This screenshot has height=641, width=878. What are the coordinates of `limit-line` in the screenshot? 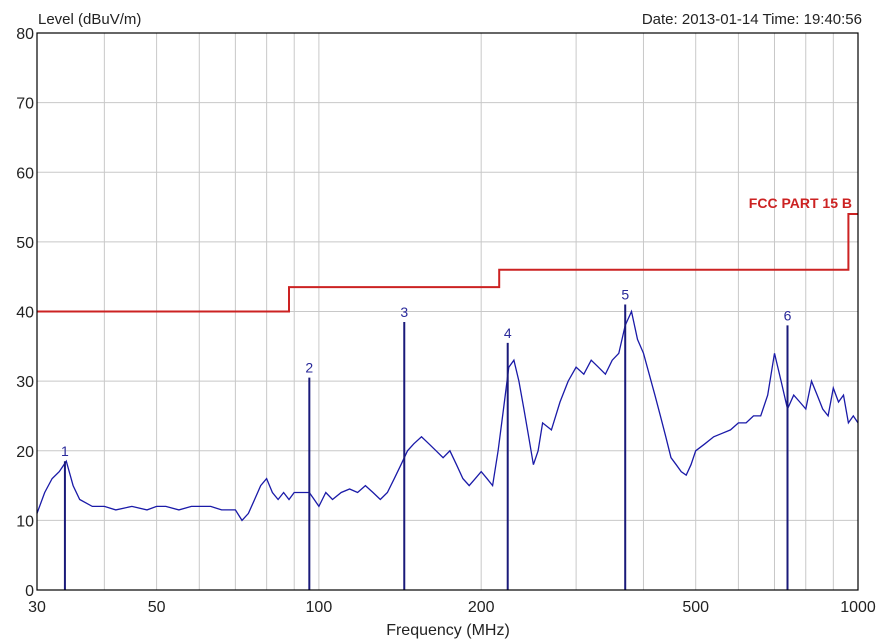 It's located at (447, 263).